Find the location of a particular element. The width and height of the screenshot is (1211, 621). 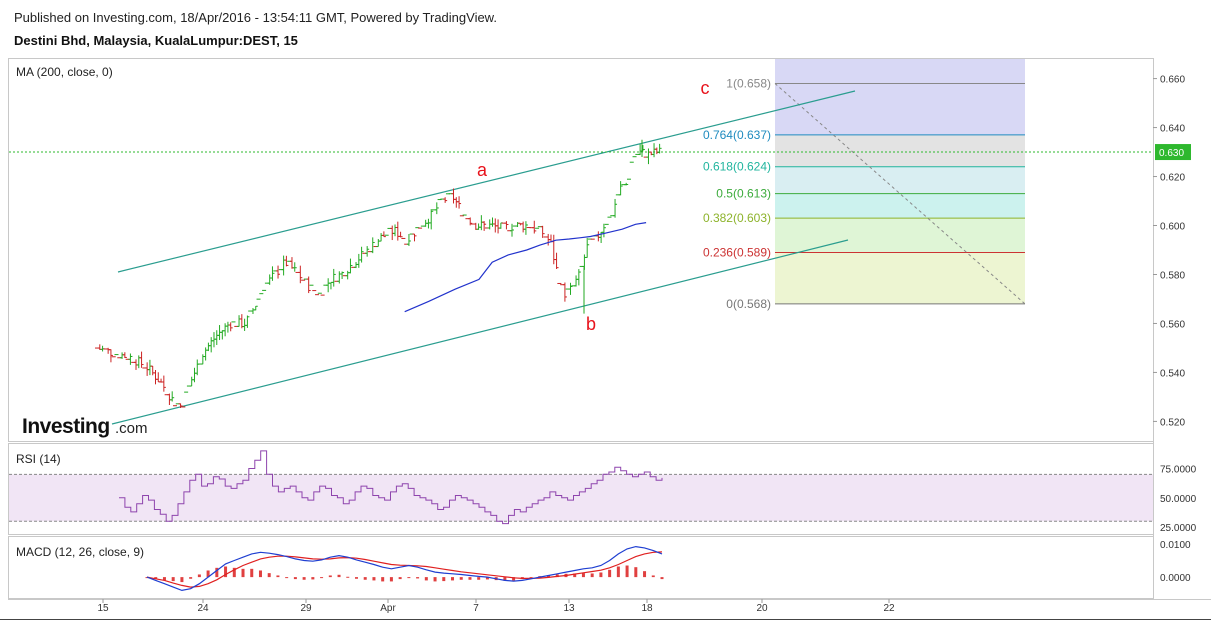

wave-label-a: a is located at coordinates (482, 170).